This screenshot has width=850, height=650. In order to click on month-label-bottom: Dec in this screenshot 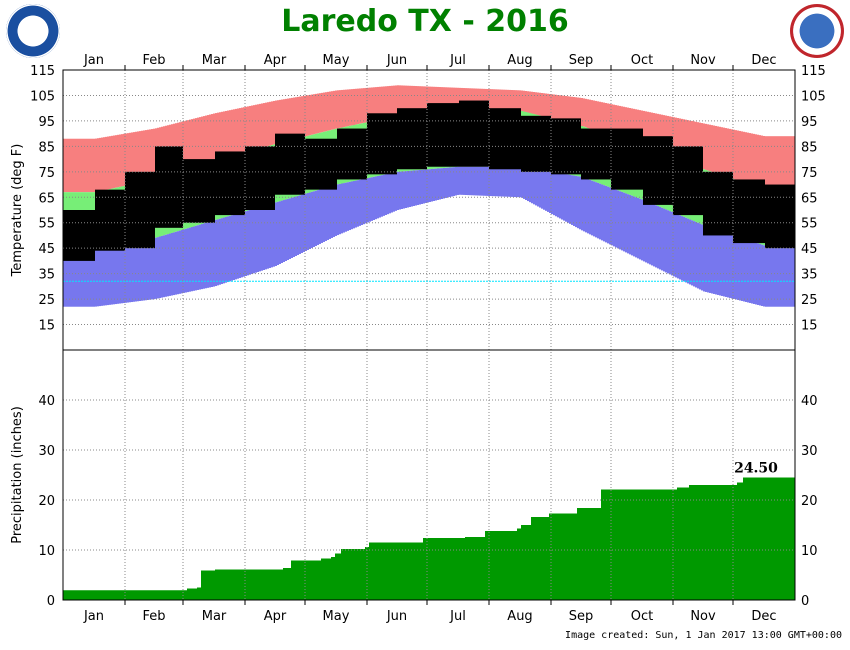, I will do `click(763, 616)`.